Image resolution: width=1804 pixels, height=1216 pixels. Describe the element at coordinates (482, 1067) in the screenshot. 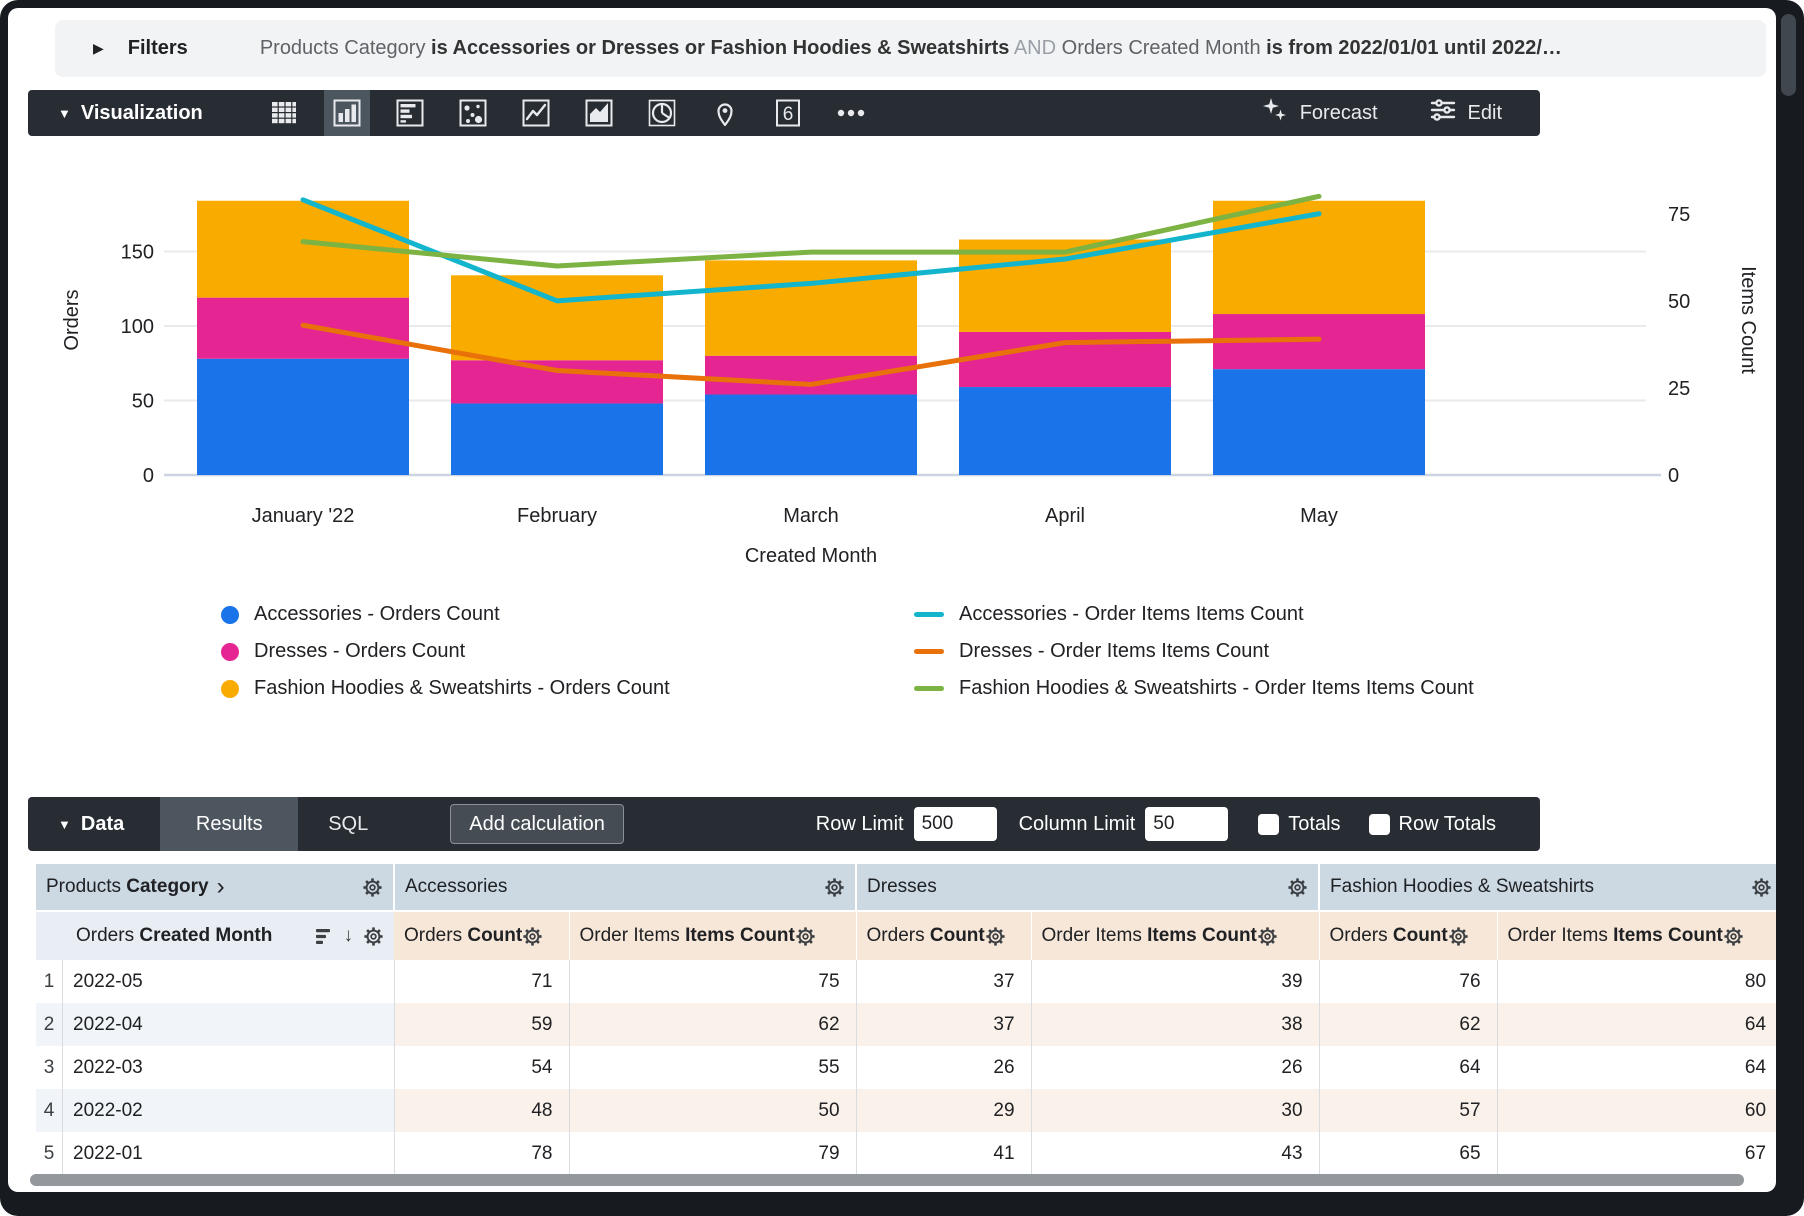

I see `measure-cell: 54` at that location.